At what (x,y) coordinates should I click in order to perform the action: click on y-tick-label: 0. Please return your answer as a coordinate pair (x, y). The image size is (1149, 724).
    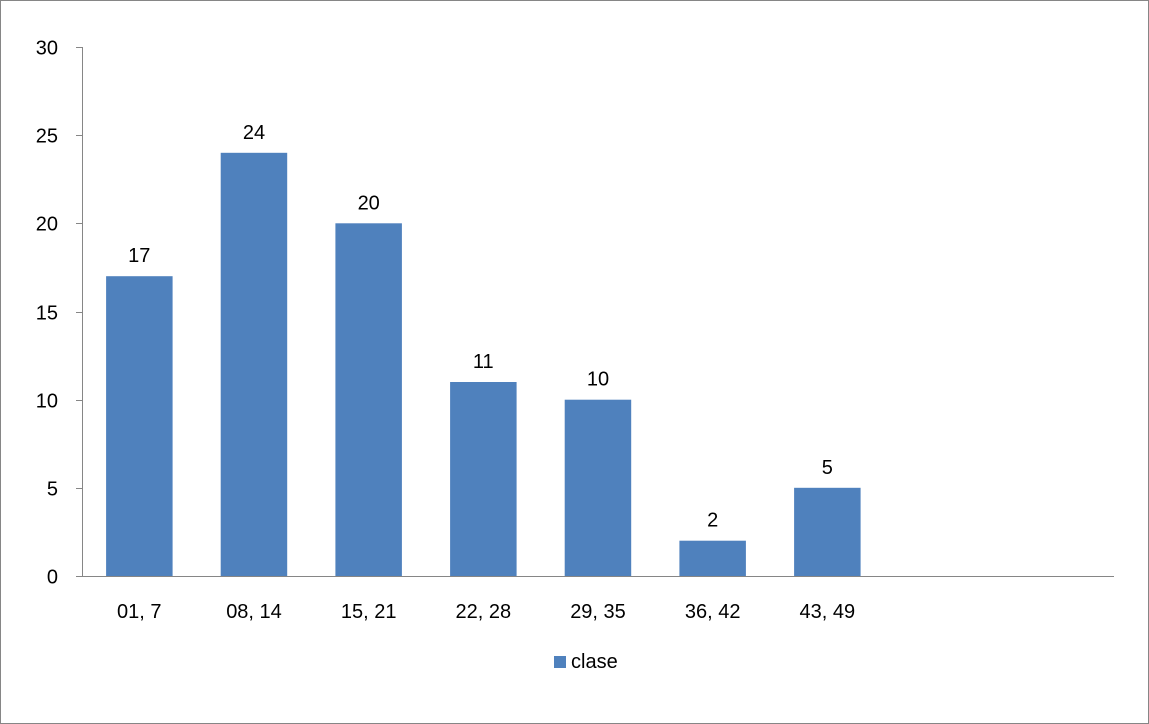
    Looking at the image, I should click on (52, 578).